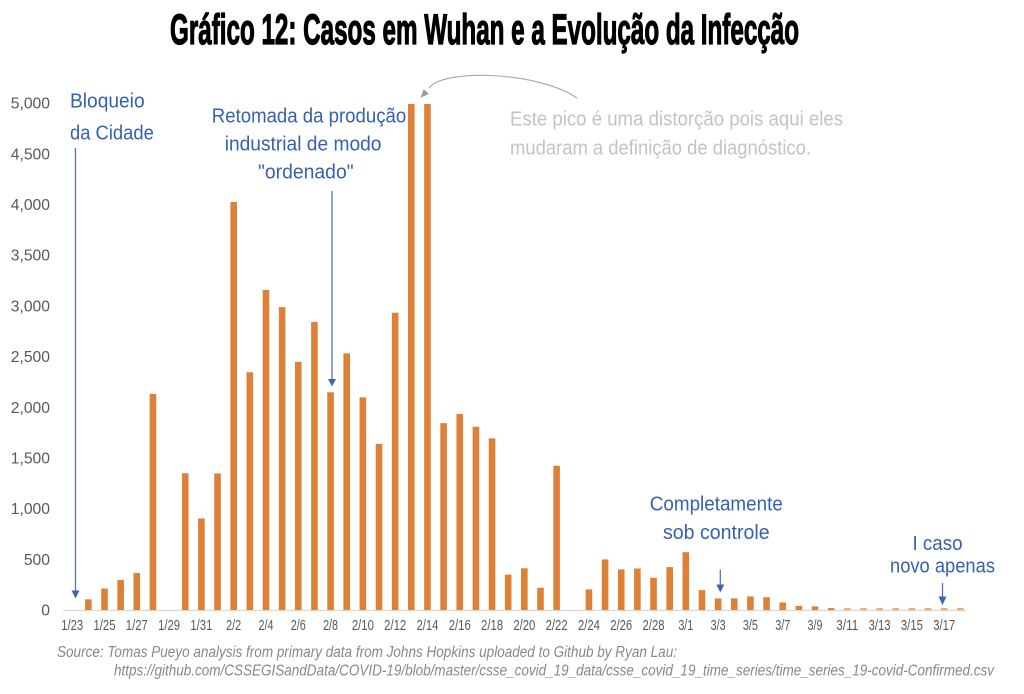 The height and width of the screenshot is (694, 1024). What do you see at coordinates (31, 104) in the screenshot?
I see `svg-text: 5,000` at bounding box center [31, 104].